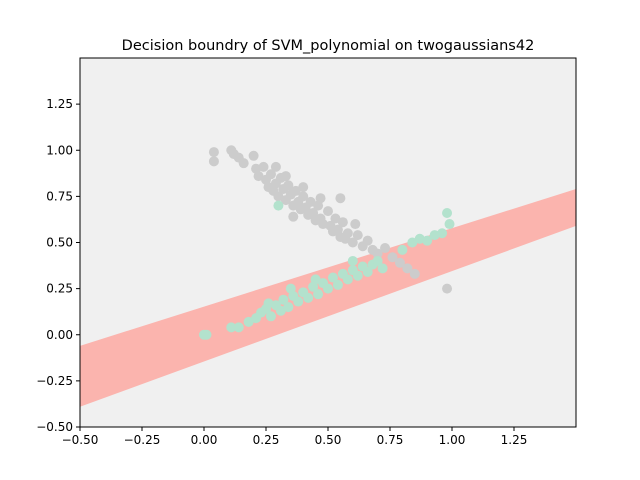 This screenshot has height=480, width=640. Describe the element at coordinates (59, 335) in the screenshot. I see `y-tick-label: 0.00` at that location.